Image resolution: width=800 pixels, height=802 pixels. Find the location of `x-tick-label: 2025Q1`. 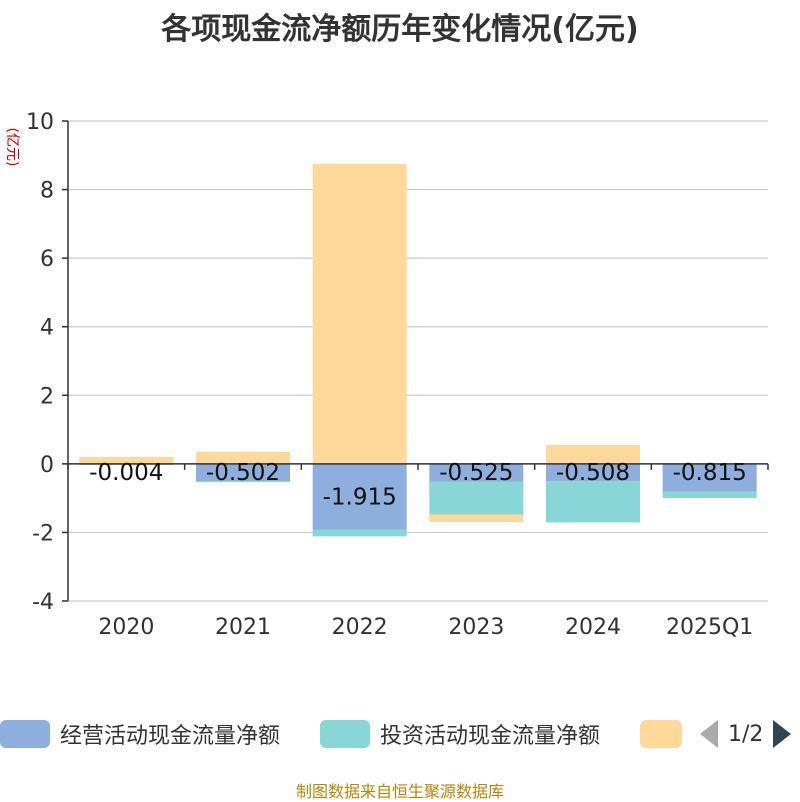

x-tick-label: 2025Q1 is located at coordinates (709, 627).